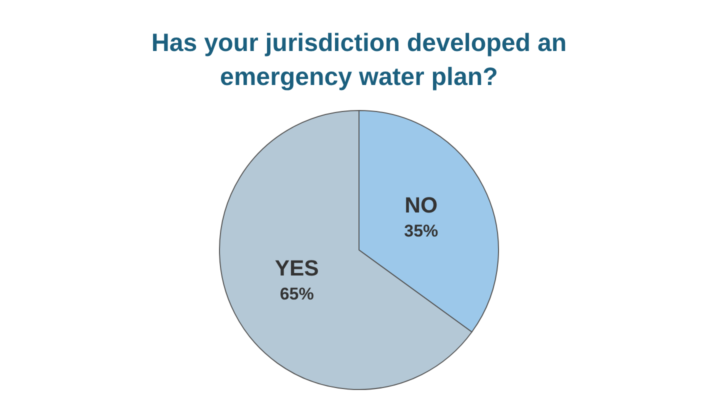  Describe the element at coordinates (421, 205) in the screenshot. I see `slice-label: NO` at that location.